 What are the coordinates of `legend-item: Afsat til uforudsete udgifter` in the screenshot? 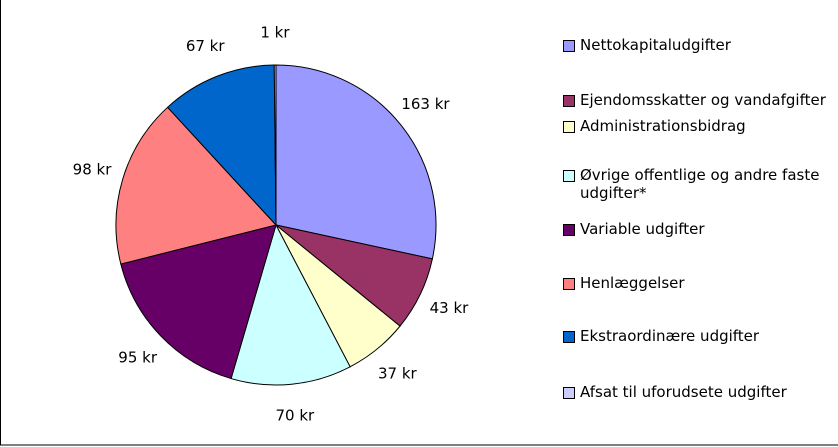 It's located at (698, 392).